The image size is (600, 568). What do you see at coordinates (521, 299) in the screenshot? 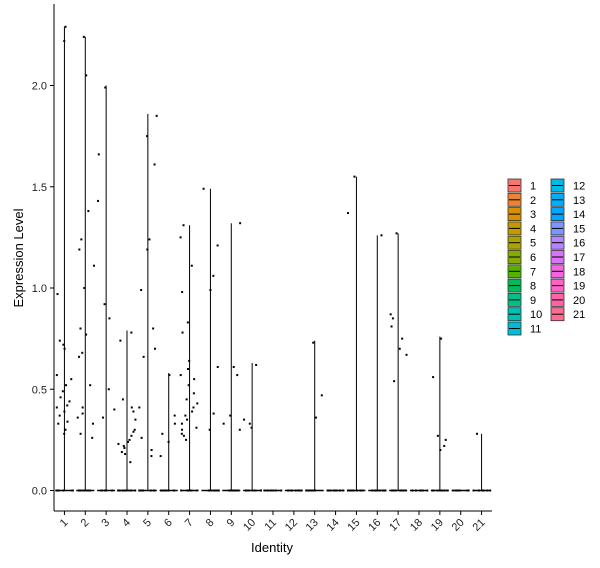
I see `legend-item-9: 9` at bounding box center [521, 299].